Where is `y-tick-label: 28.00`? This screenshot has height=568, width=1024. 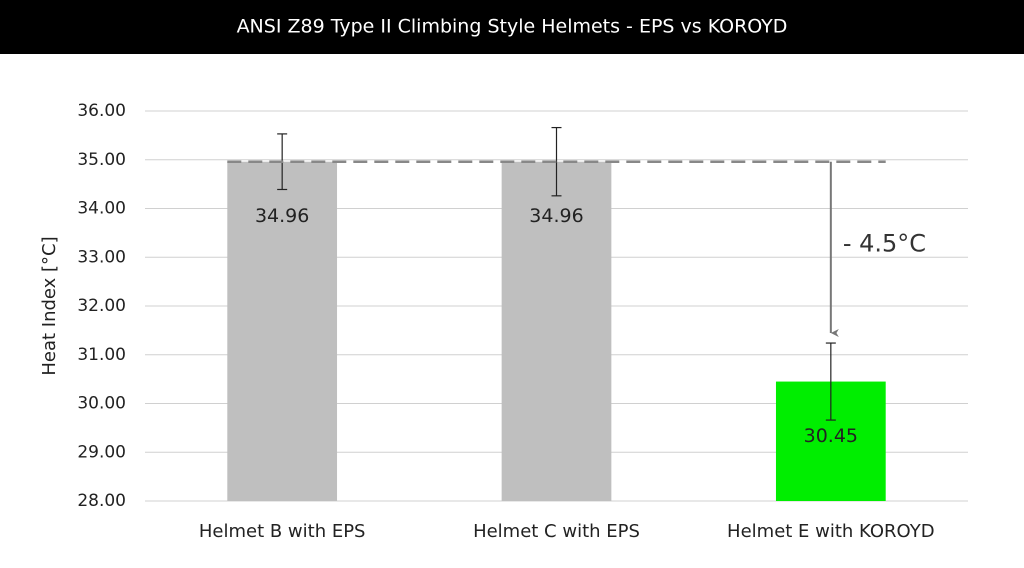
y-tick-label: 28.00 is located at coordinates (101, 501).